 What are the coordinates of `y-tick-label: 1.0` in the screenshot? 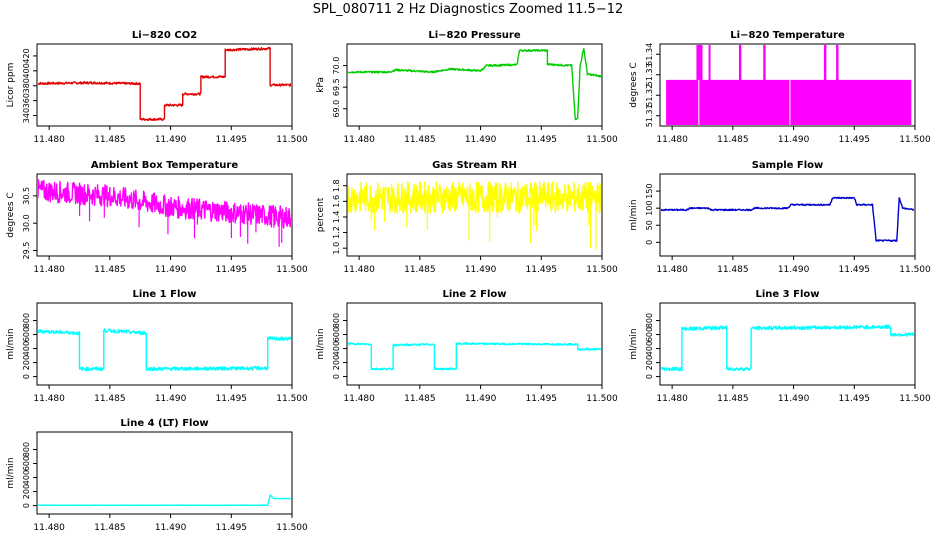 It's located at (336, 248).